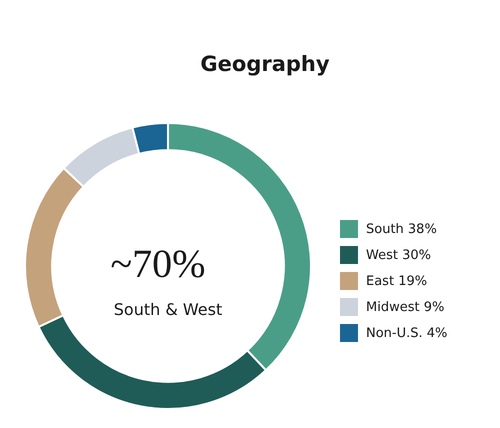  I want to click on legend-label: East, so click(380, 281).